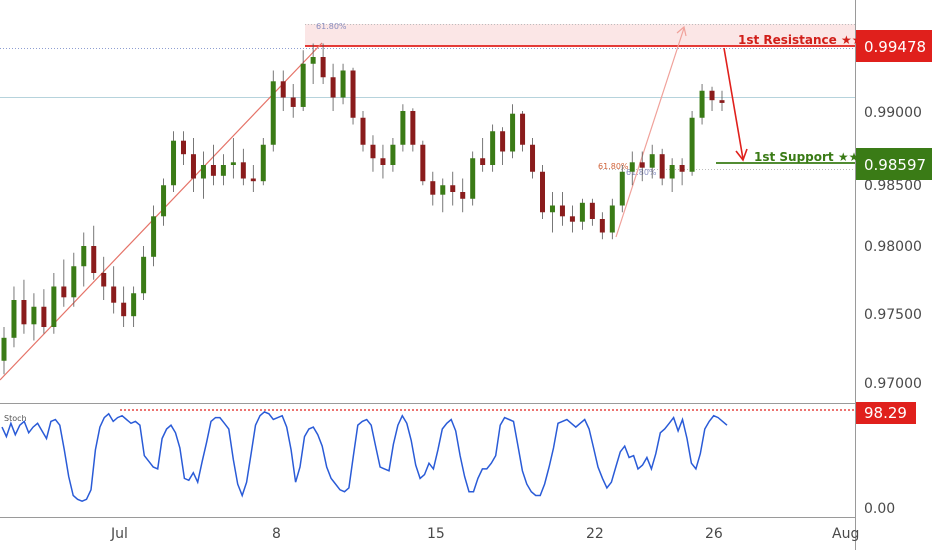 This screenshot has width=932, height=550. I want to click on time-tick-aug: Aug, so click(845, 534).